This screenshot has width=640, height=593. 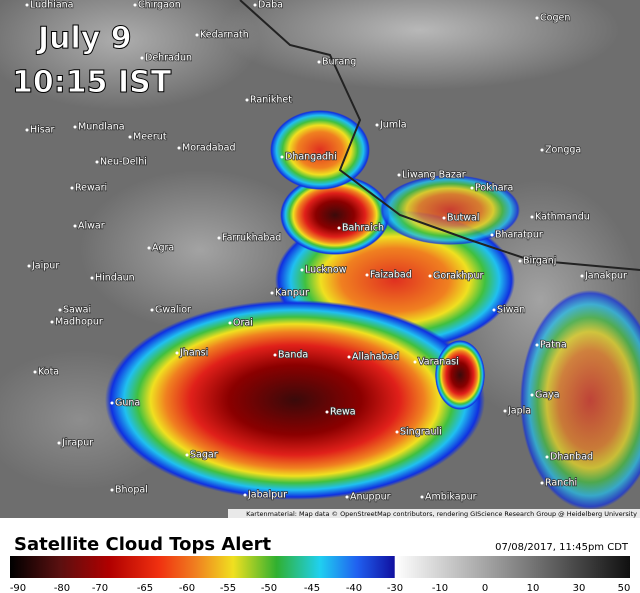 What do you see at coordinates (375, 357) in the screenshot?
I see `place-label: Allahabad` at bounding box center [375, 357].